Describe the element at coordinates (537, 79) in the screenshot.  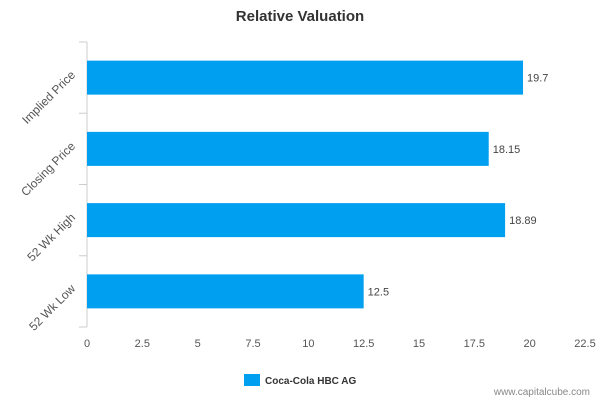
I see `data-label: 19.7` at that location.